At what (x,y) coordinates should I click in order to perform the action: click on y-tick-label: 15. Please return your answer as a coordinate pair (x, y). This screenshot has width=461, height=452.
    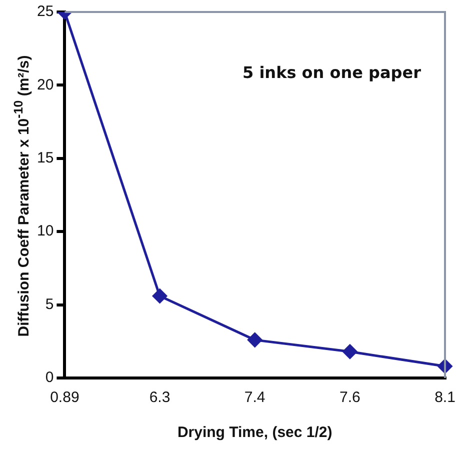
    Looking at the image, I should click on (45, 158).